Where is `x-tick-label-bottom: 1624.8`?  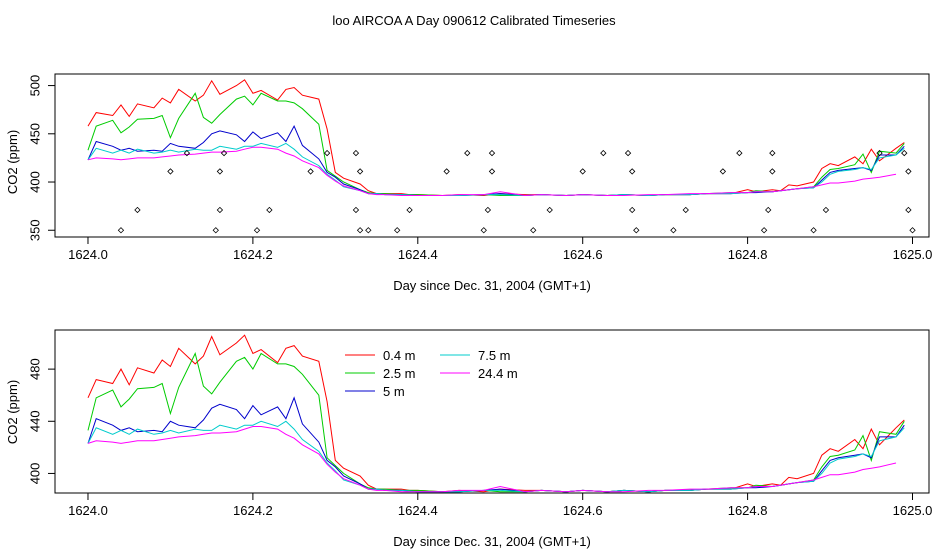 x-tick-label-bottom: 1624.8 is located at coordinates (748, 510).